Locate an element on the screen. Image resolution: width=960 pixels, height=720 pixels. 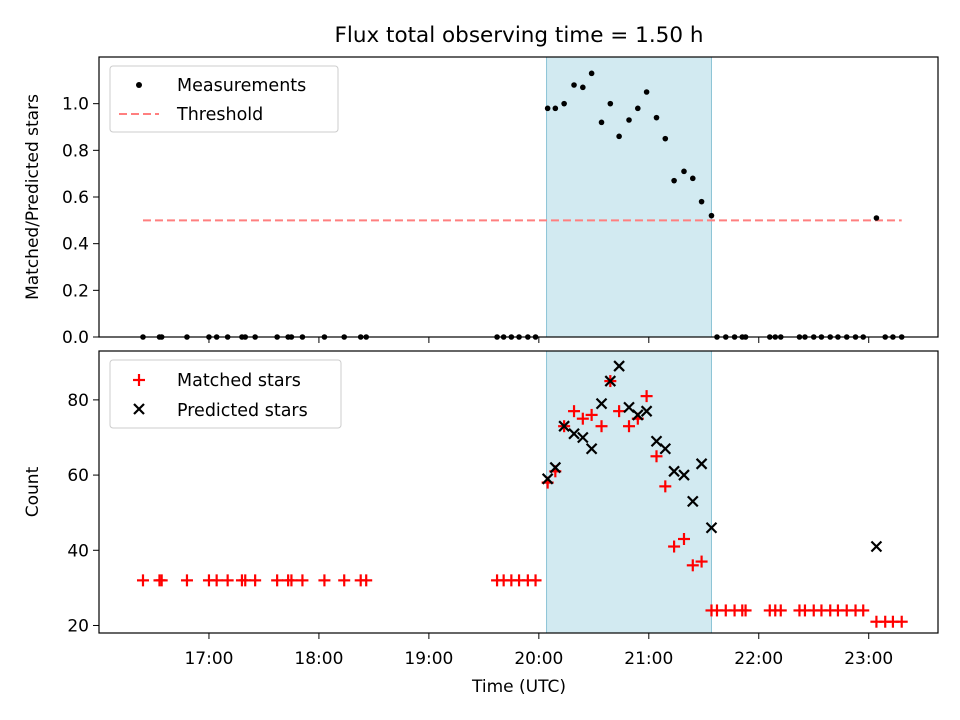
measurements-legend-marker is located at coordinates (139, 85).